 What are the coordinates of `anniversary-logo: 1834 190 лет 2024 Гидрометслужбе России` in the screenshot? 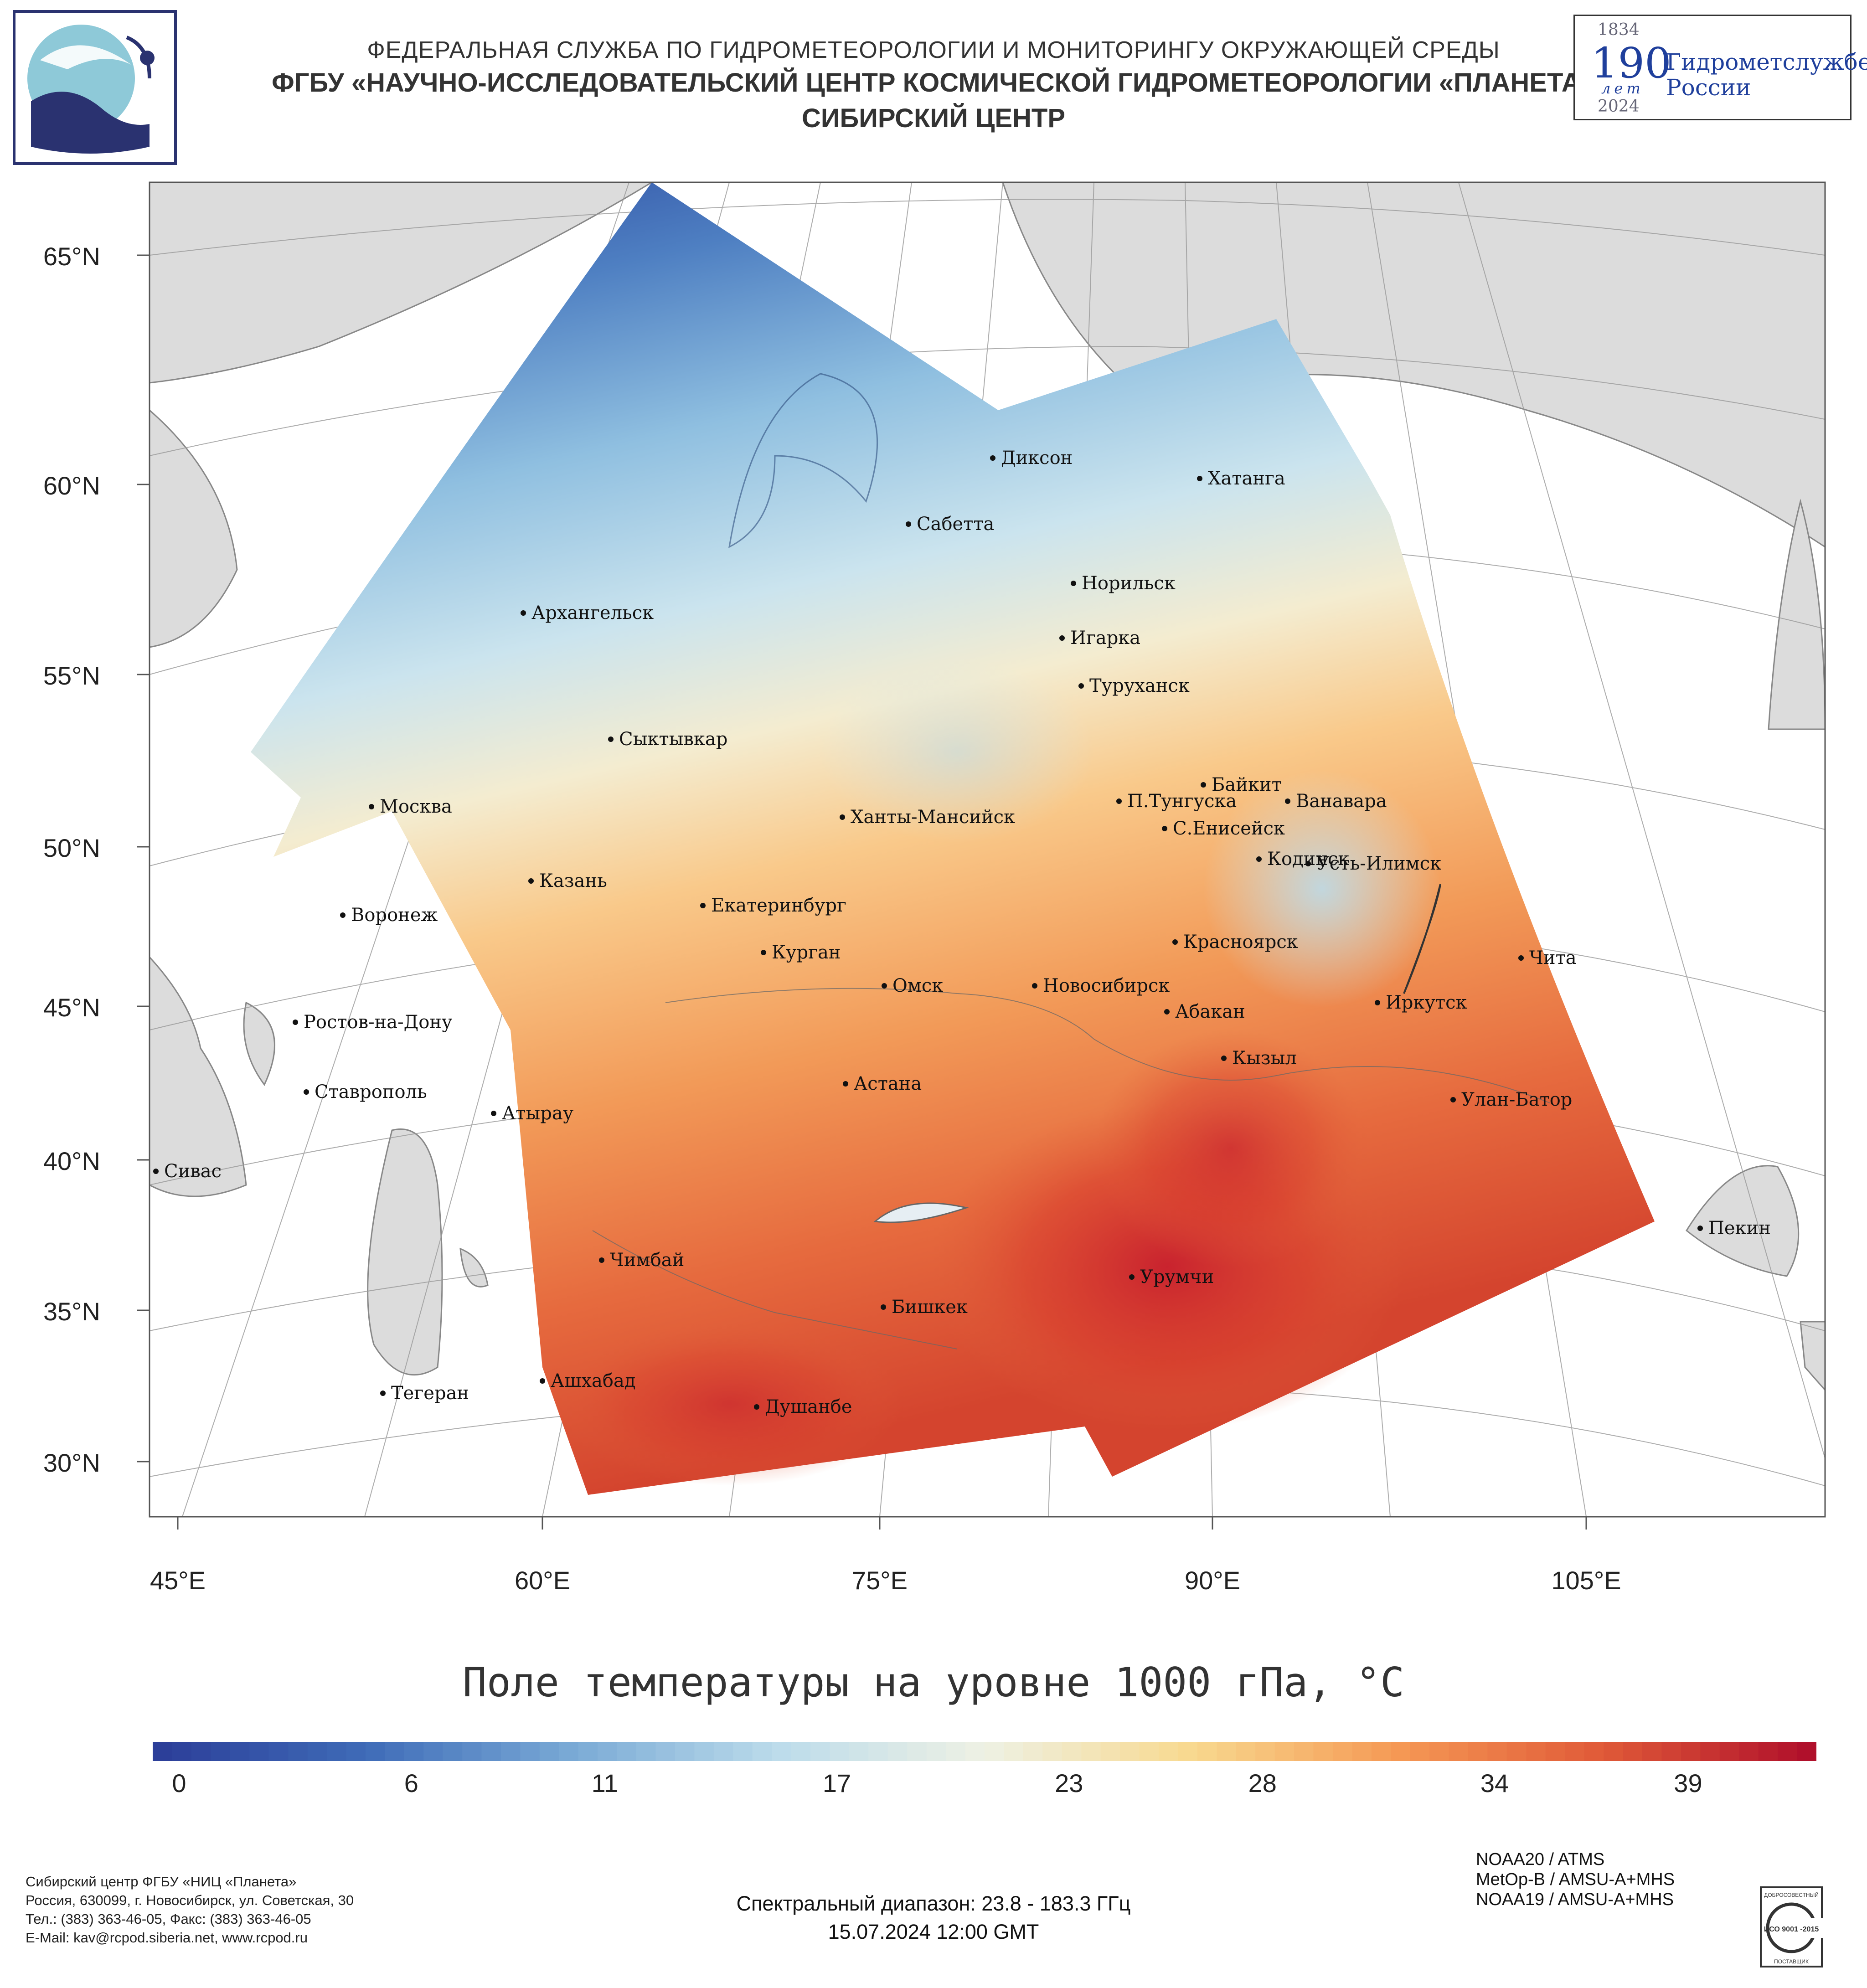 It's located at (1720, 68).